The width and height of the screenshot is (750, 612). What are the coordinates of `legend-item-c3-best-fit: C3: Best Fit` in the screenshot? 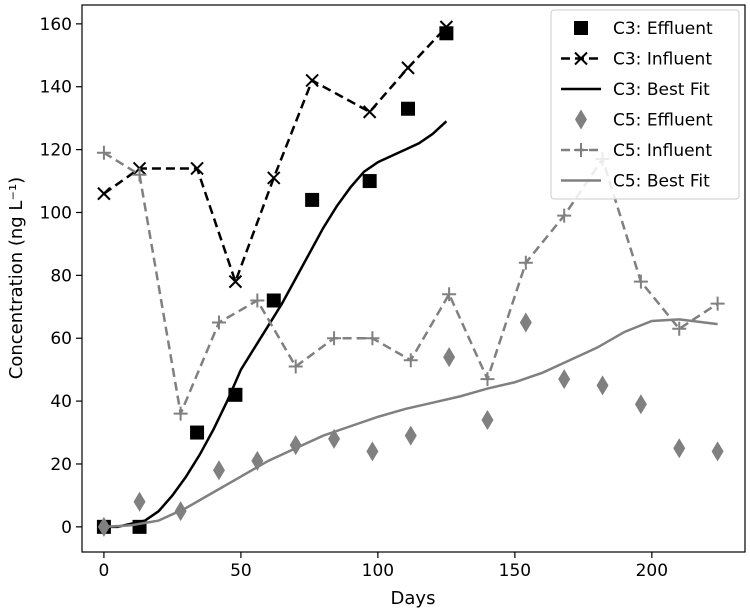 It's located at (635, 90).